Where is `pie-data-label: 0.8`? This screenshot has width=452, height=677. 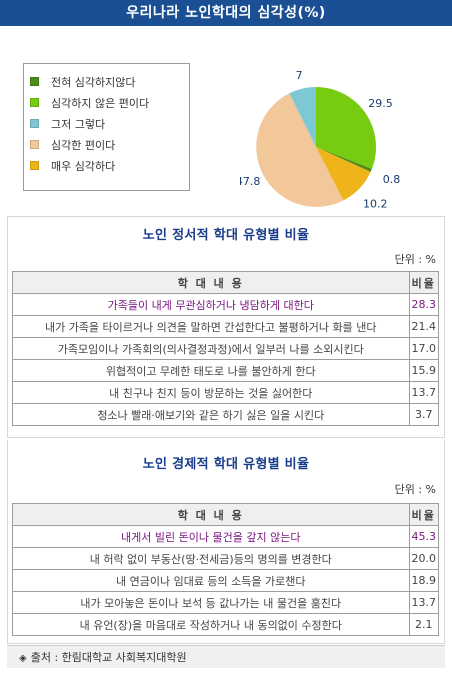 pie-data-label: 0.8 is located at coordinates (392, 179).